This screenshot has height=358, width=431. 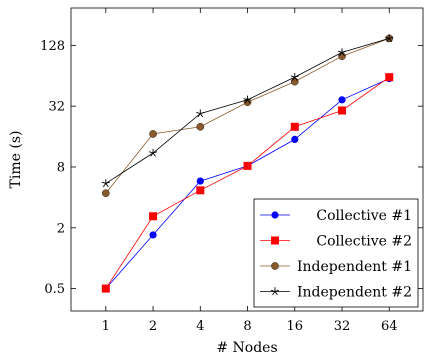 I want to click on x-tick-label: 1, so click(x=106, y=326).